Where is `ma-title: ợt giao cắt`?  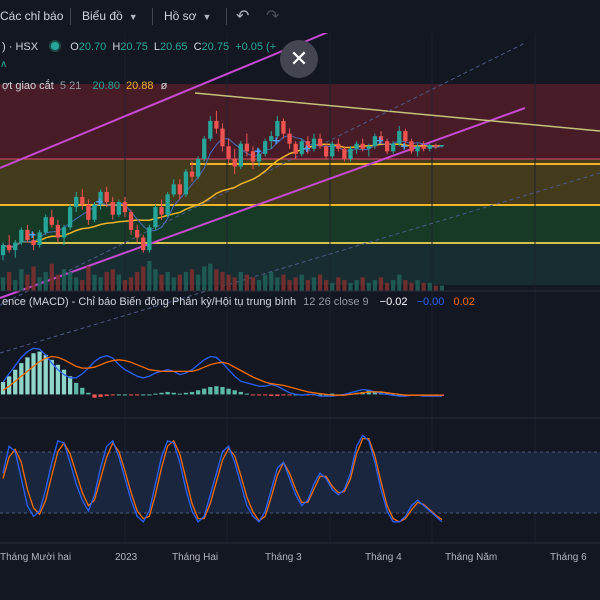
ma-title: ợt giao cắt is located at coordinates (28, 86).